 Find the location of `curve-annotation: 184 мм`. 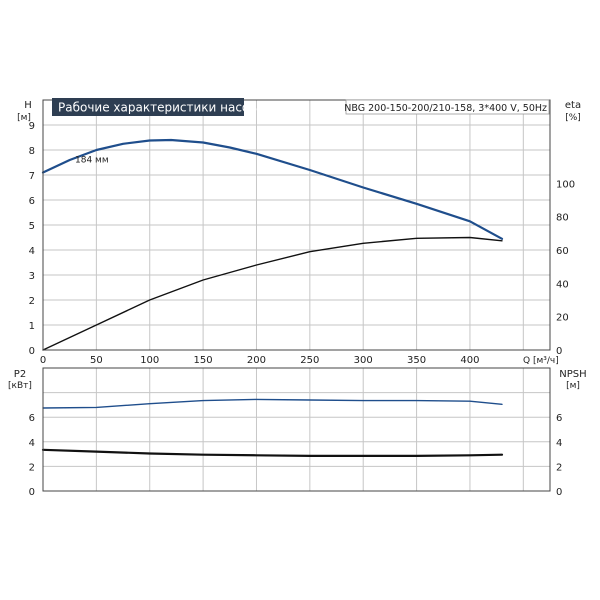

curve-annotation: 184 мм is located at coordinates (92, 161).